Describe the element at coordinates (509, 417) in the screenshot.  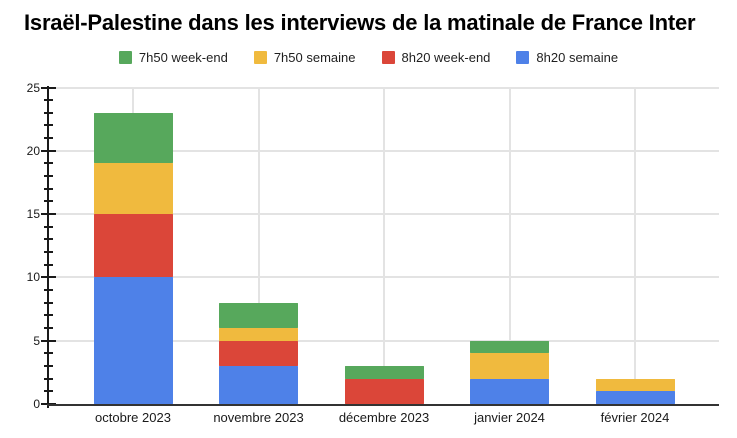
I see `x-axis-category-label: janvier 2024` at that location.